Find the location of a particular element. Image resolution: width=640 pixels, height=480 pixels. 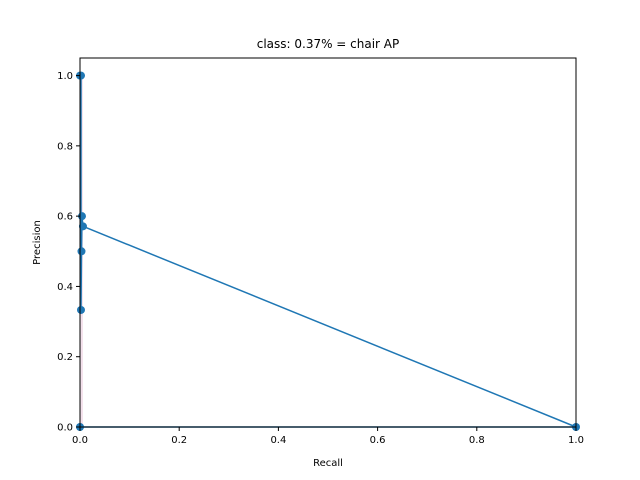

x-tick-label: 1.0 is located at coordinates (576, 440).